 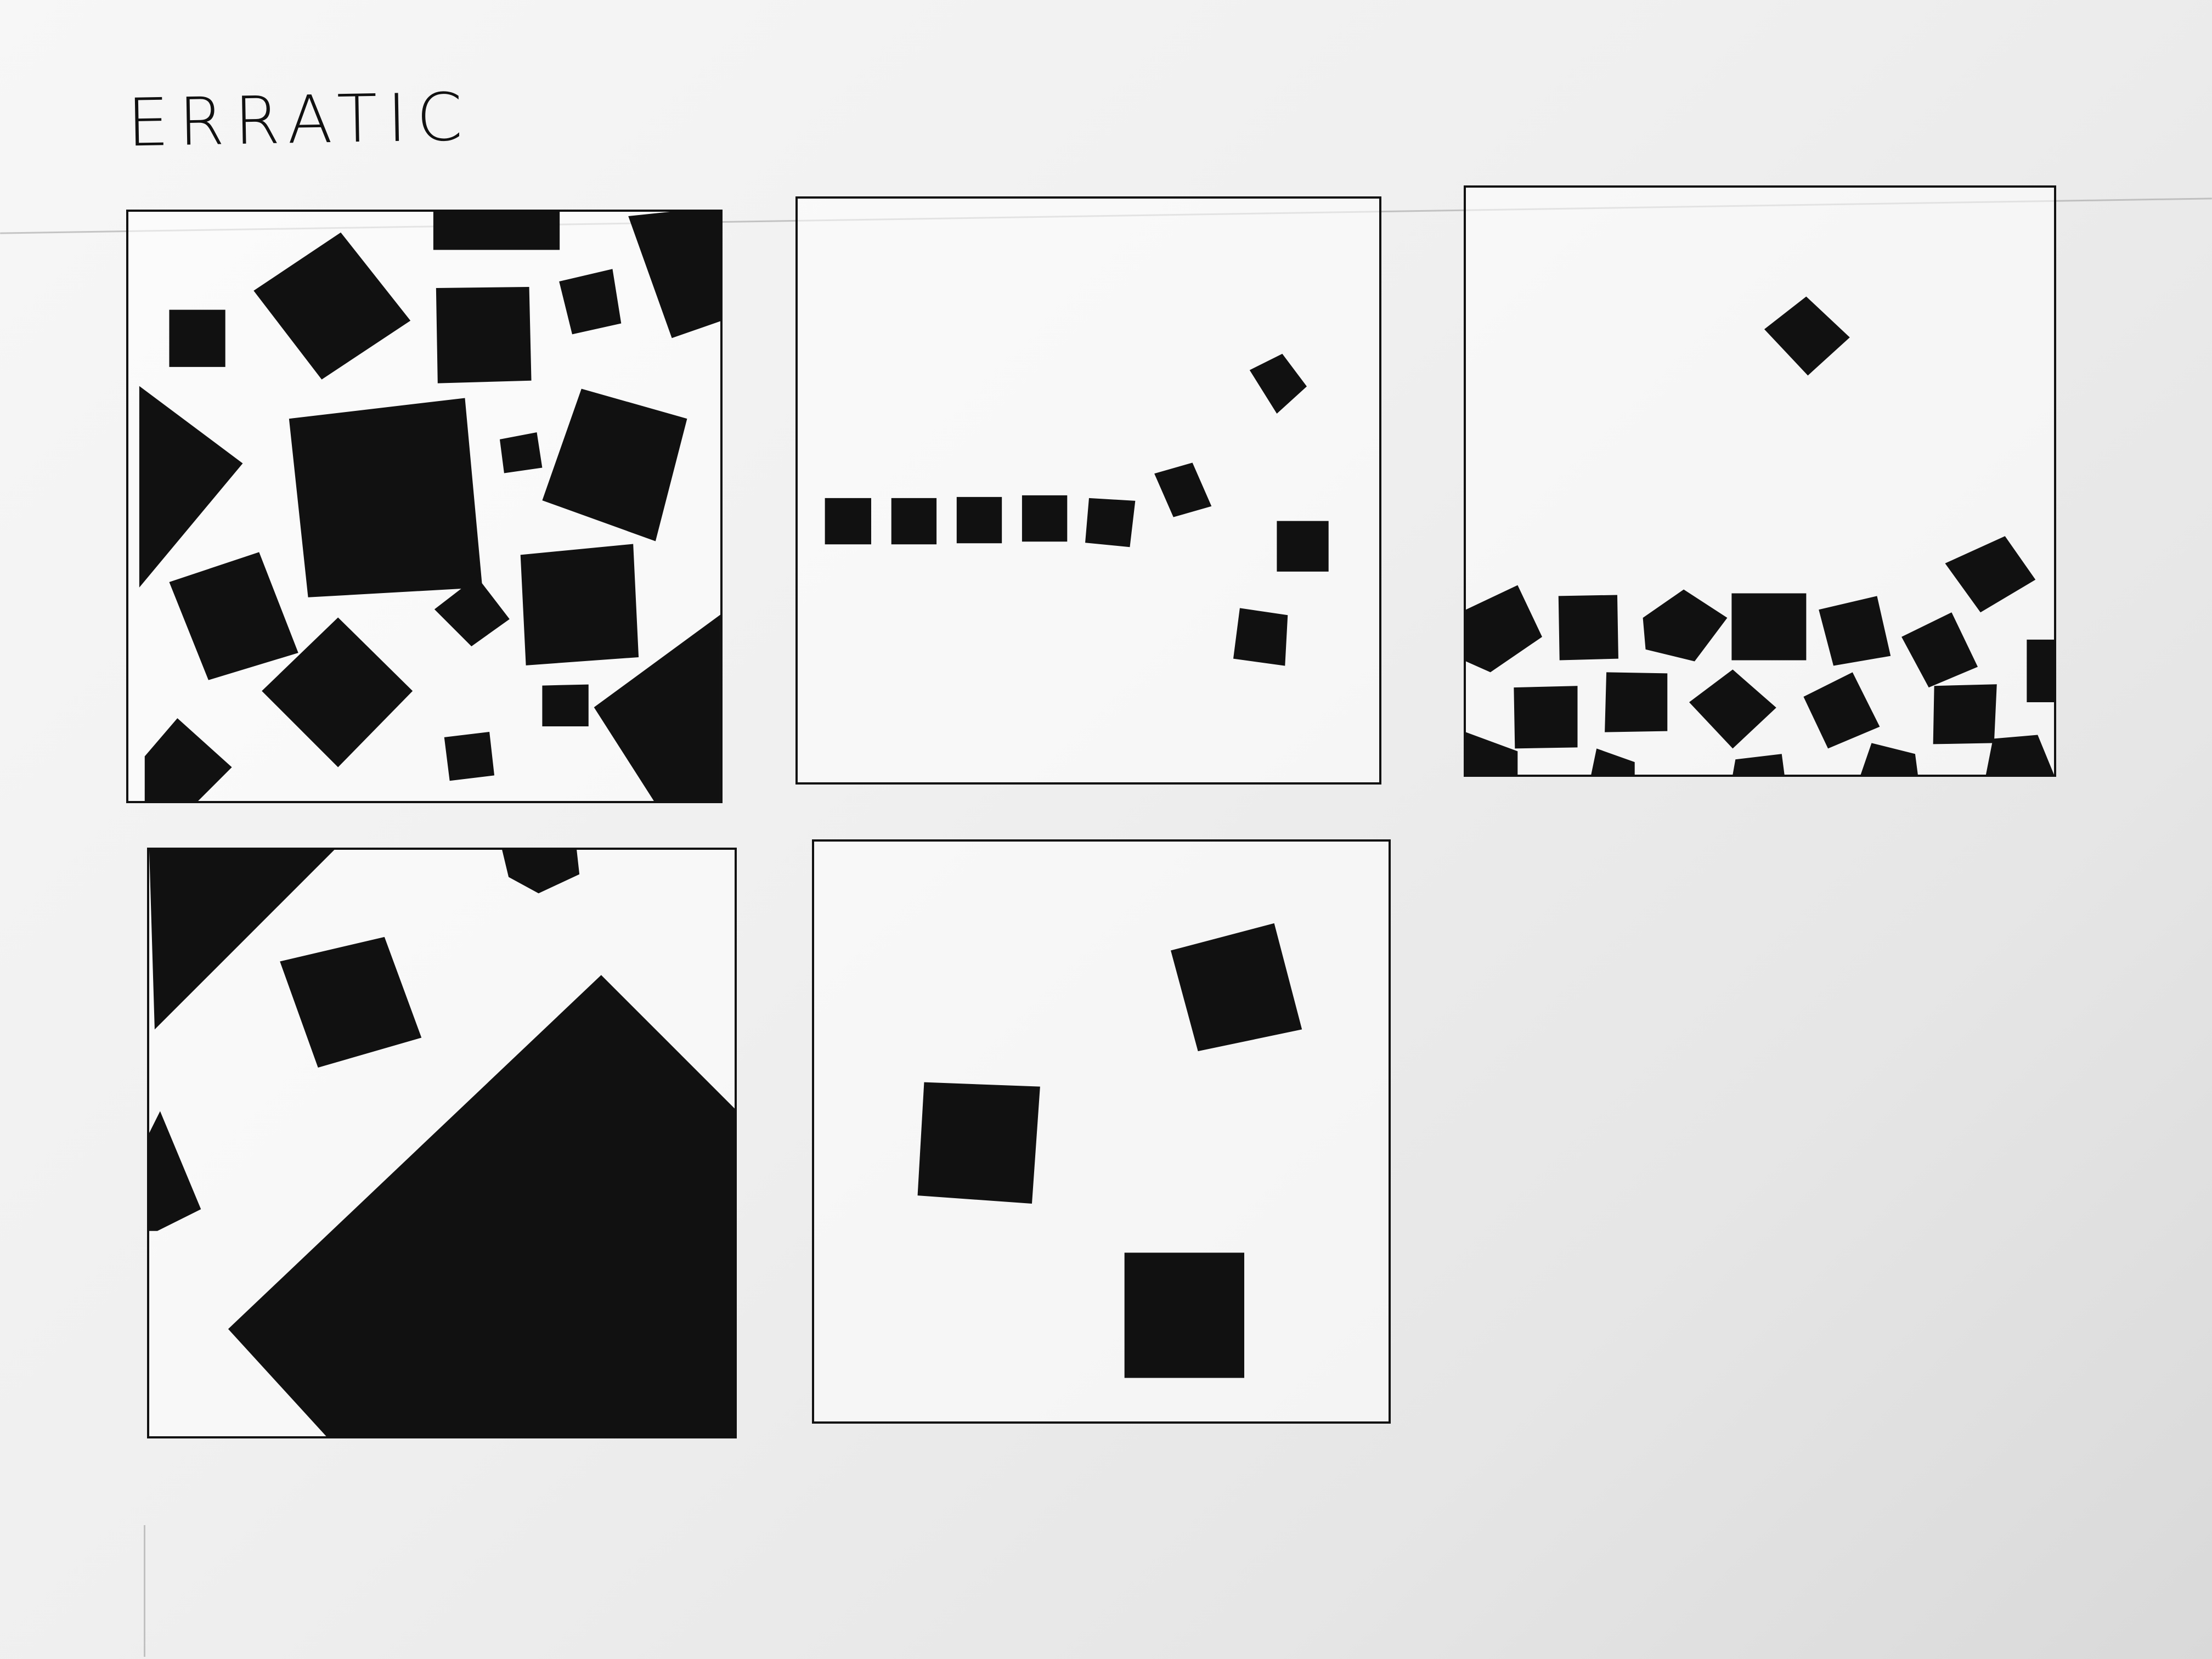 I want to click on panel-4-large-diamond, so click(x=442, y=1143).